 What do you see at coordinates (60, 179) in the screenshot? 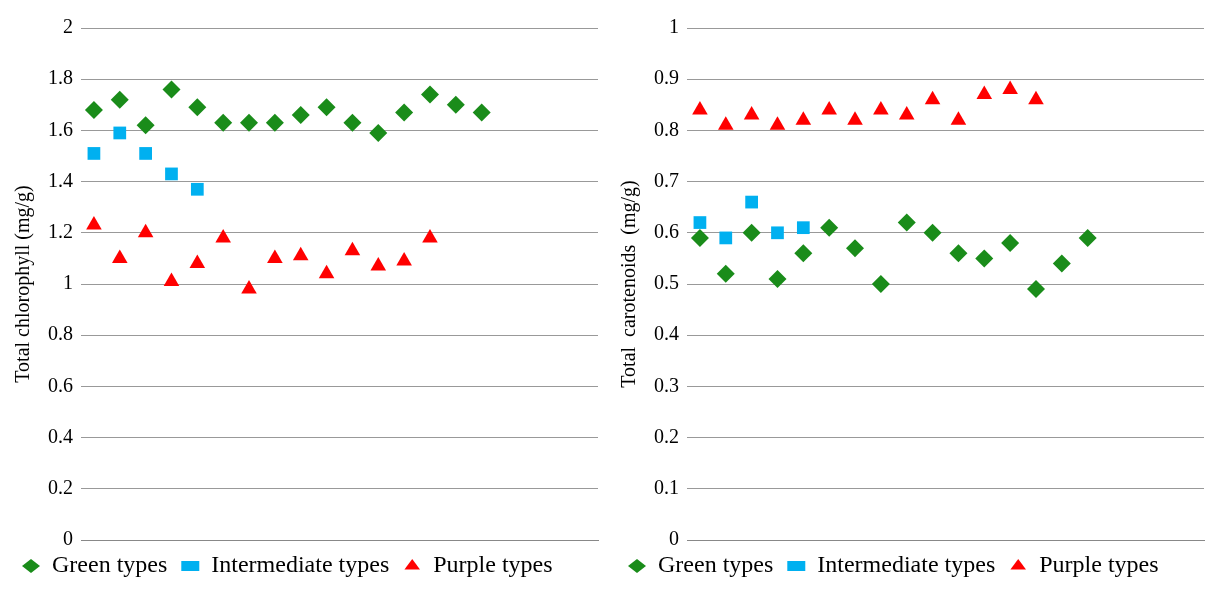
I see `y-tick-label: 1.4` at bounding box center [60, 179].